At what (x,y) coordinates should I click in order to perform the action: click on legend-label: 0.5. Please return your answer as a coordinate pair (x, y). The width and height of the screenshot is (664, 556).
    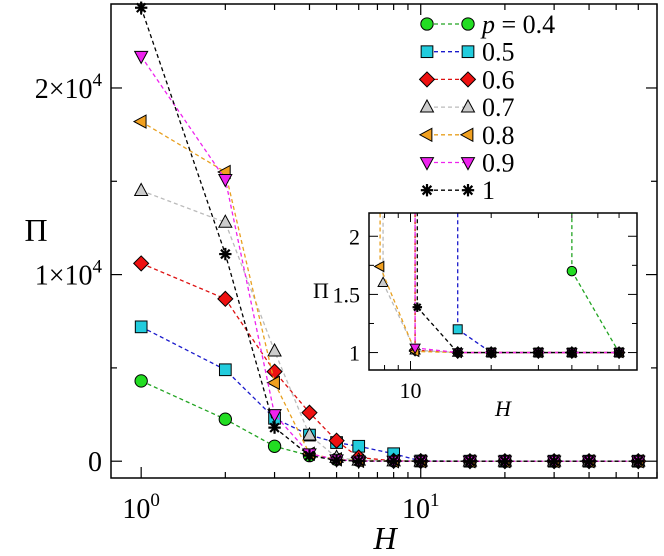
    Looking at the image, I should click on (498, 52).